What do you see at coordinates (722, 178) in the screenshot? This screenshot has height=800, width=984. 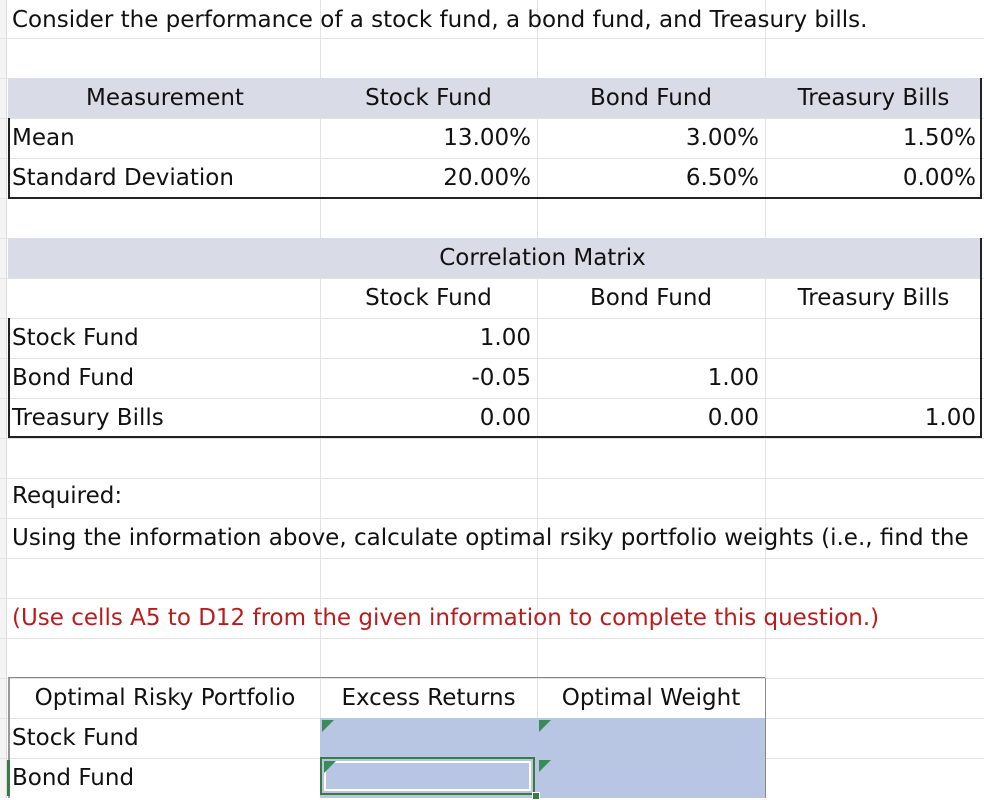 I see `perf-value: 6.50%` at bounding box center [722, 178].